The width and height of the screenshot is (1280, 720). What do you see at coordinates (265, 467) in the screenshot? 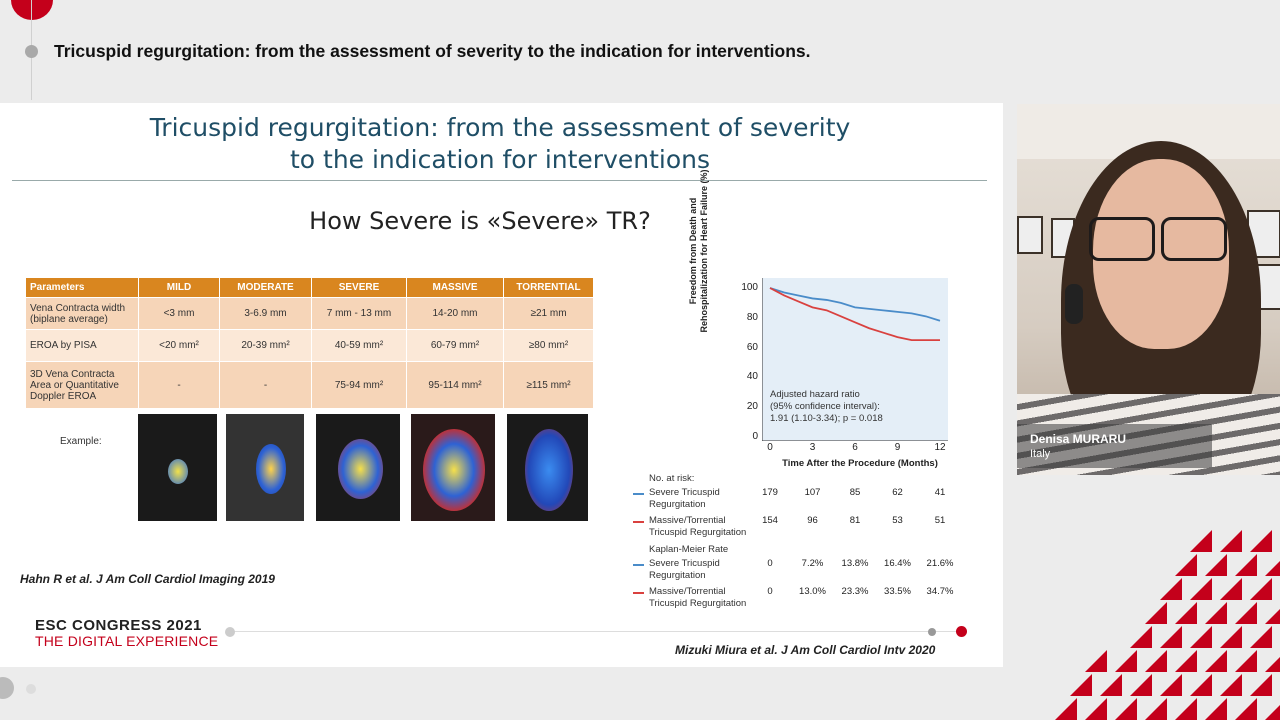
I see `echo-image-moderate` at bounding box center [265, 467].